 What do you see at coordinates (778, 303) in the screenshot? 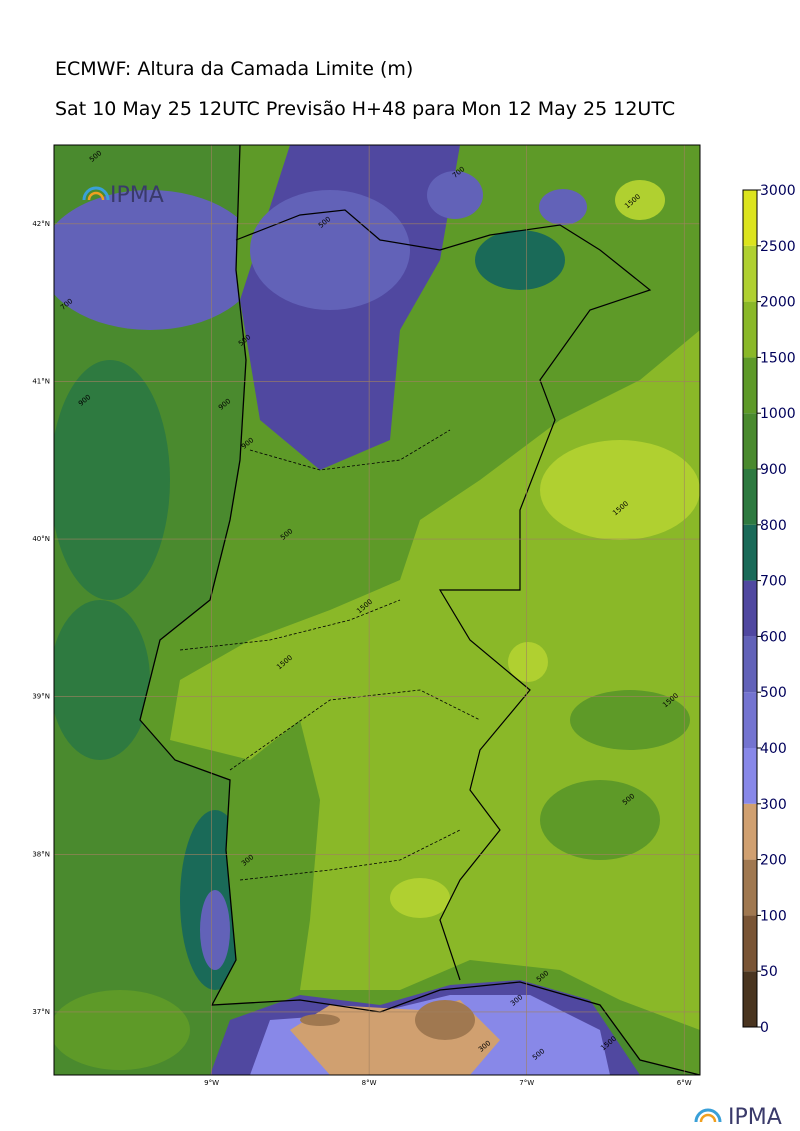
I see `colorbar-label: 2000` at bounding box center [778, 303].